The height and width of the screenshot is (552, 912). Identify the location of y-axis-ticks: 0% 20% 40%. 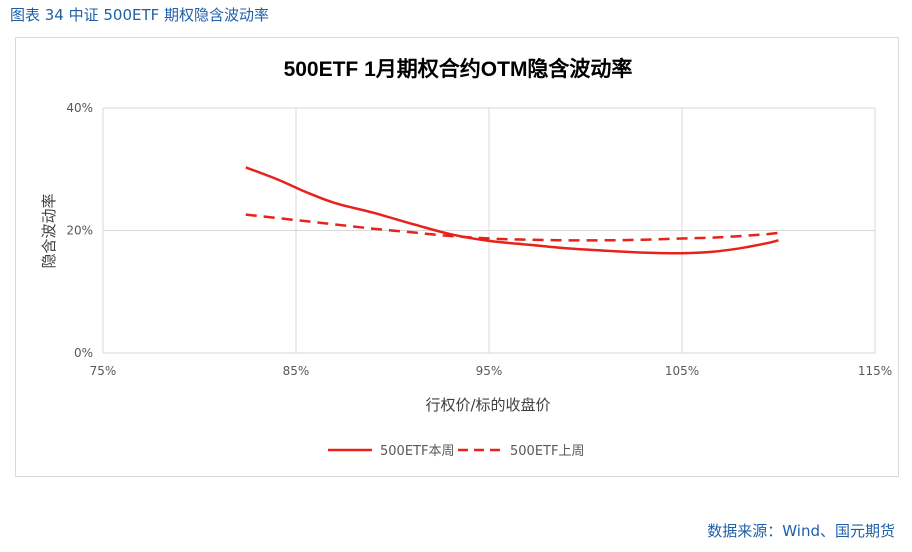
(79, 230).